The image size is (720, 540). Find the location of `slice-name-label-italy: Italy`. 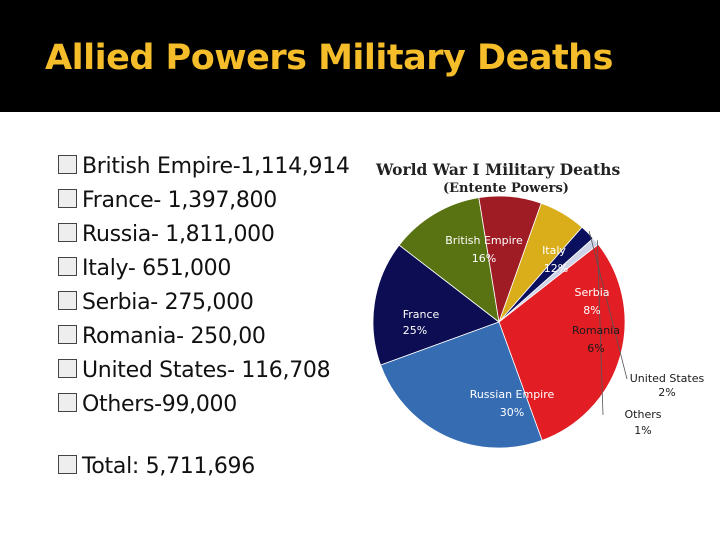

slice-name-label-italy: Italy is located at coordinates (554, 250).